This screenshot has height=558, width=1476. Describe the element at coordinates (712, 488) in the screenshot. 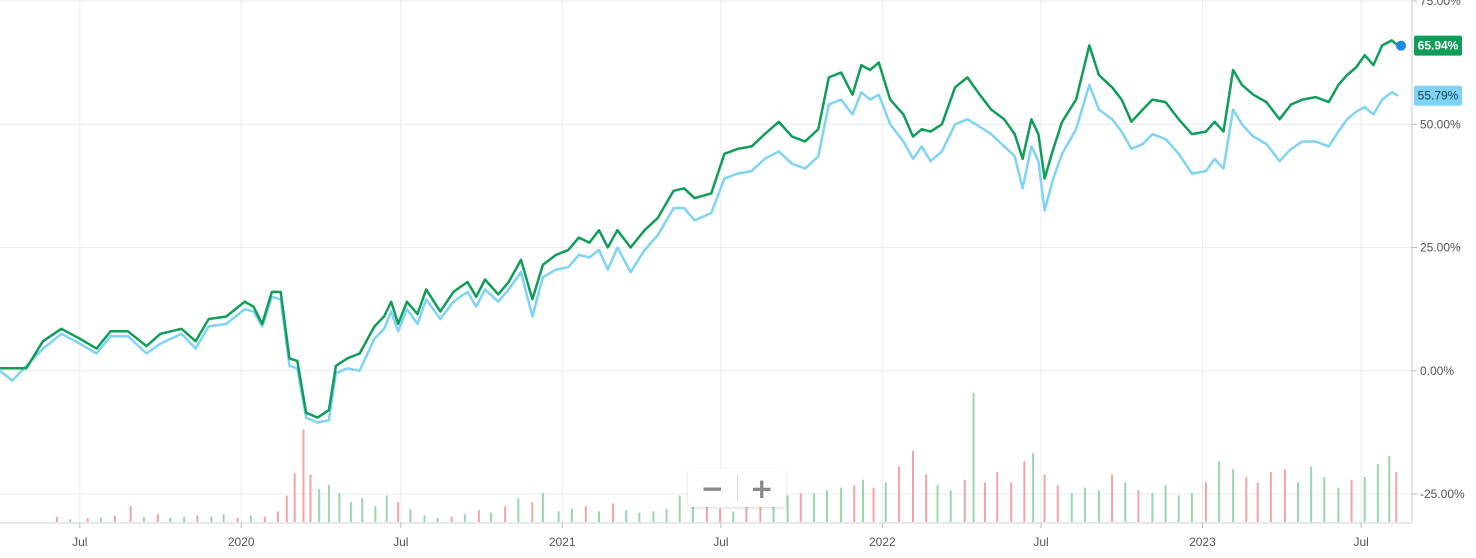

I see `zoom-out-button: −` at that location.